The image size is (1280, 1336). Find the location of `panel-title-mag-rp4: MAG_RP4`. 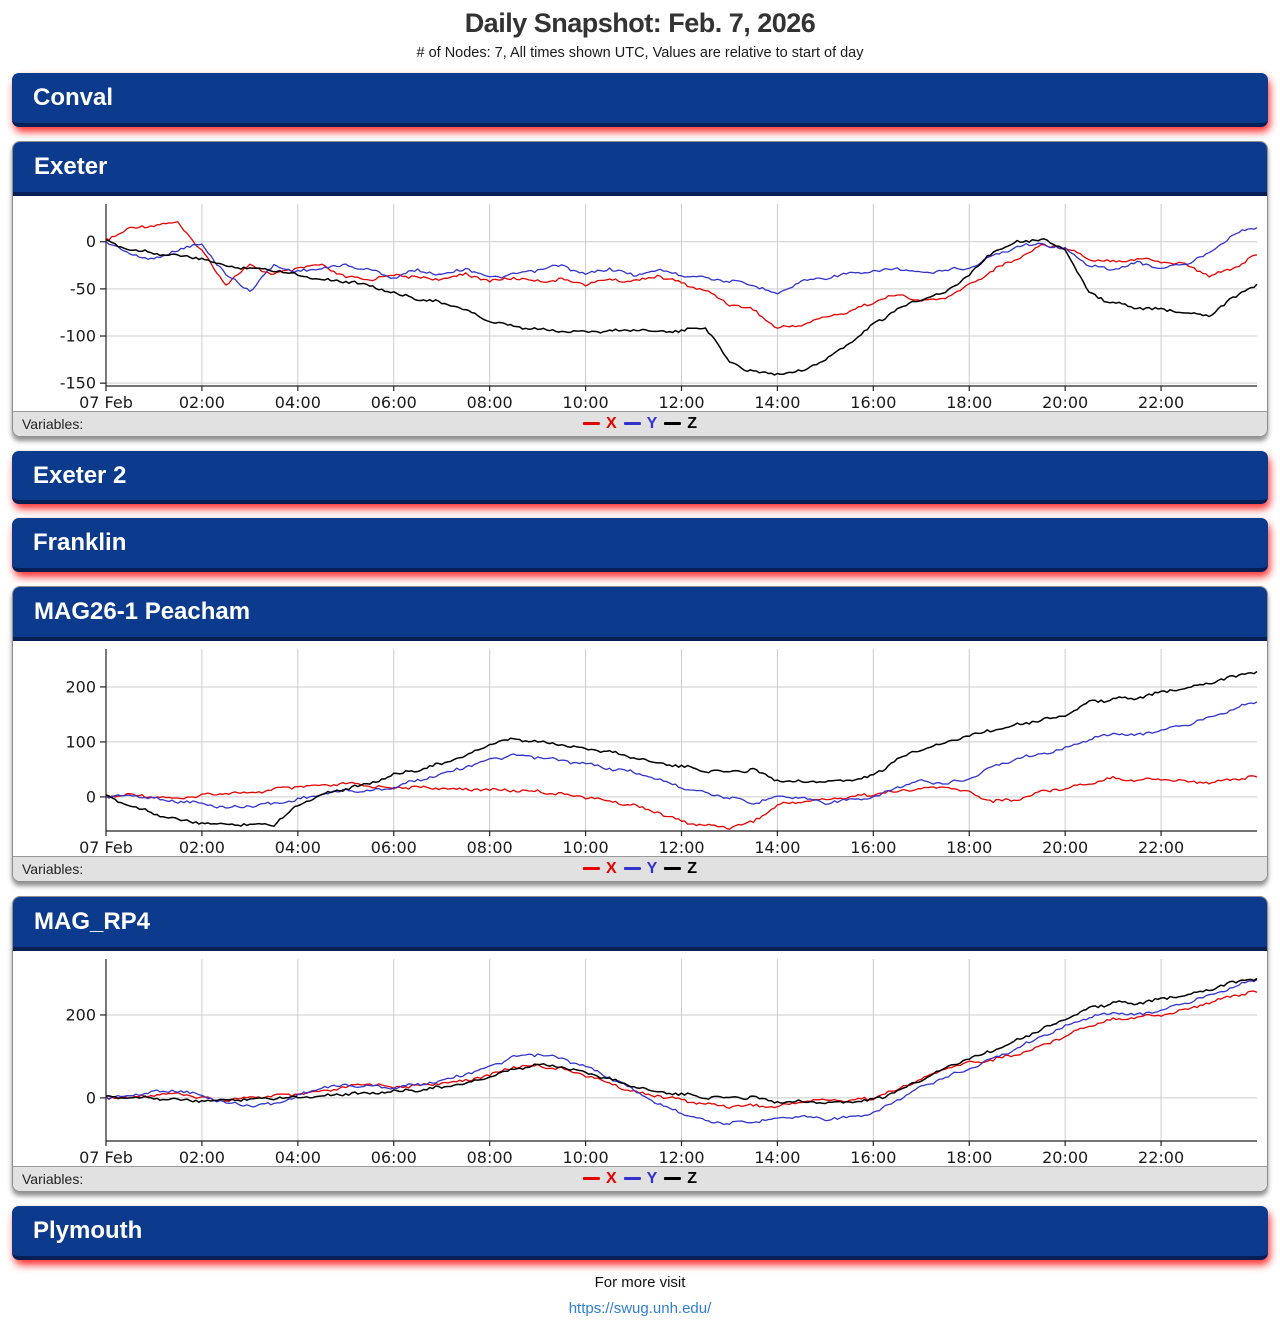

panel-title-mag-rp4: MAG_RP4 is located at coordinates (92, 921).